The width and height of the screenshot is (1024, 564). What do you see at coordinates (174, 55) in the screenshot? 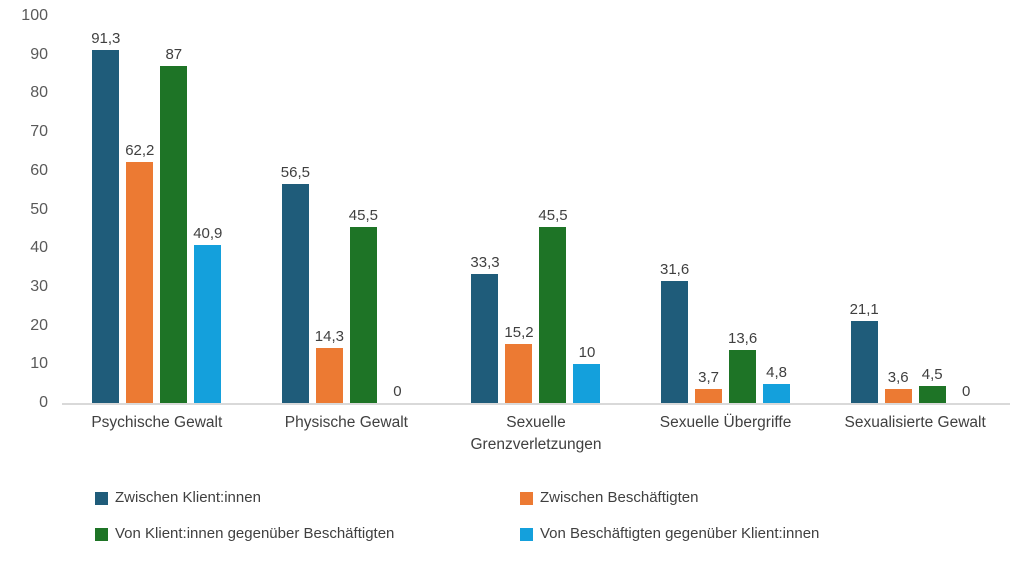
I see `bar-value-label: 87` at bounding box center [174, 55].